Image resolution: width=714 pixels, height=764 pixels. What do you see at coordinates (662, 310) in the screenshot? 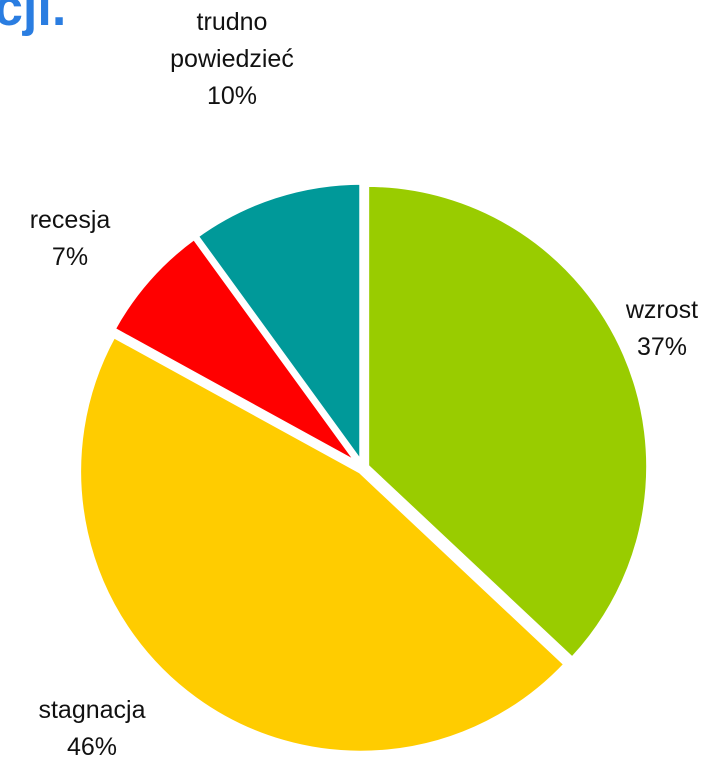
I see `category-name: wzrost` at bounding box center [662, 310].